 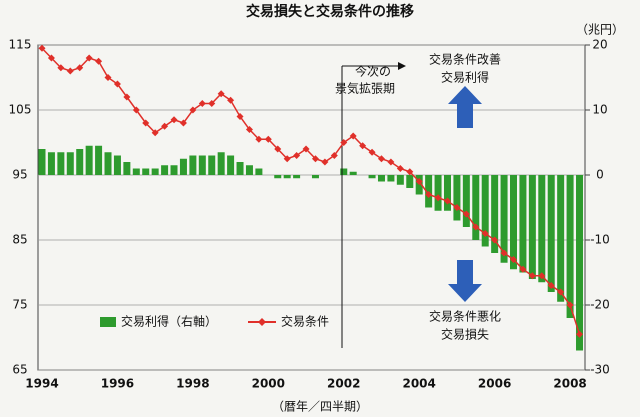 What do you see at coordinates (19, 370) in the screenshot?
I see `y-tick-label: 65` at bounding box center [19, 370].